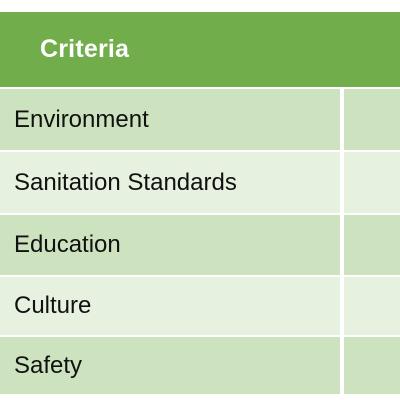  Describe the element at coordinates (67, 244) in the screenshot. I see `criteria-label: Education` at that location.